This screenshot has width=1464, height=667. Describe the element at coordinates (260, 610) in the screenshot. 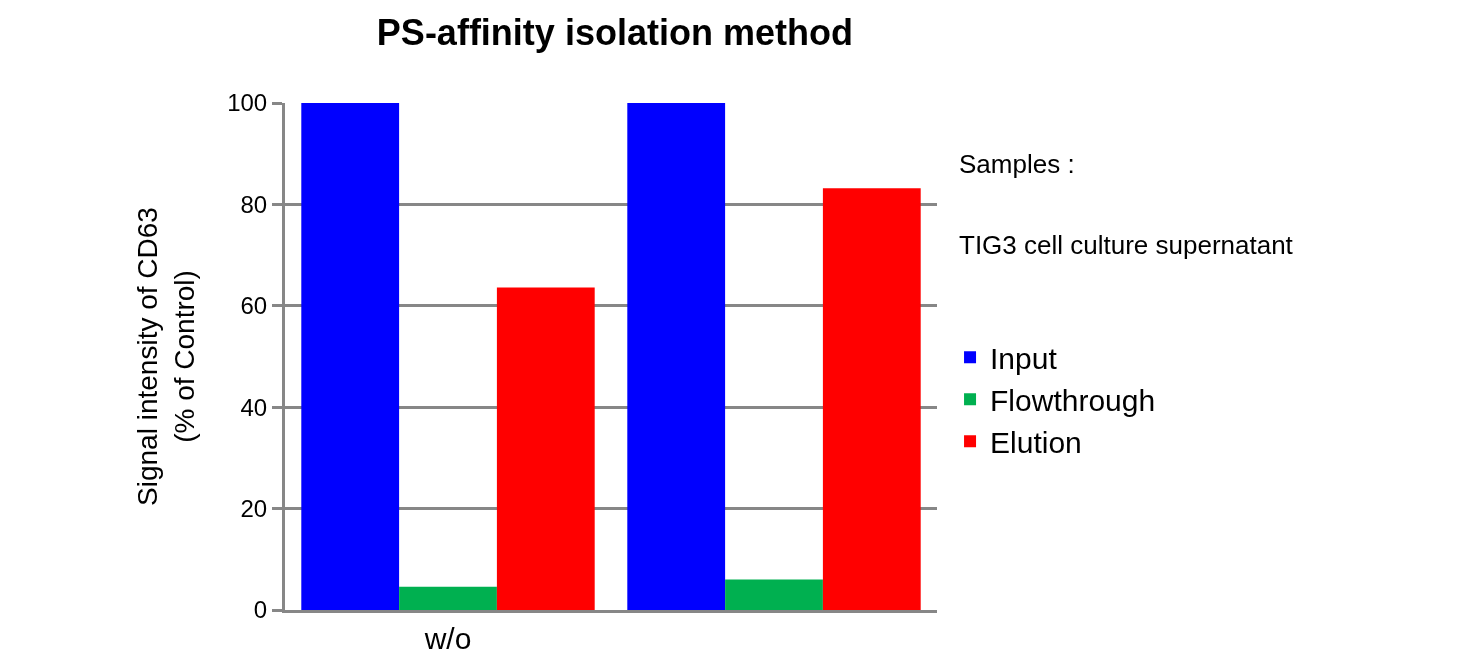

I see `y-tick-label: 0` at that location.